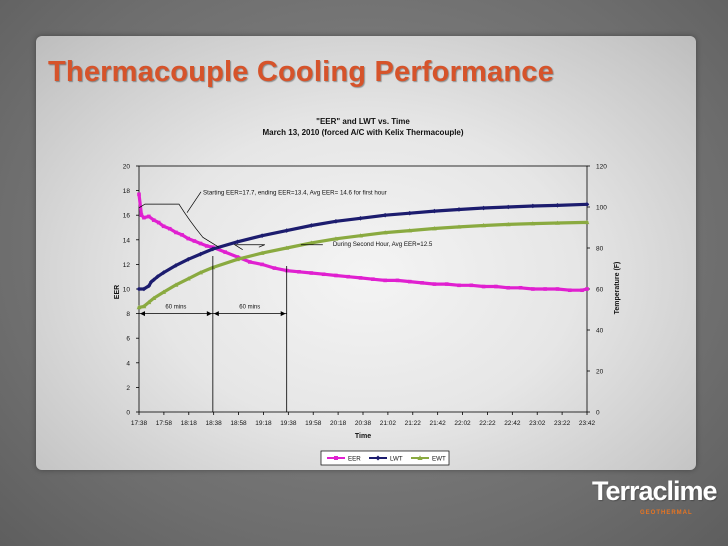  I want to click on series-line-ewt, so click(363, 264).